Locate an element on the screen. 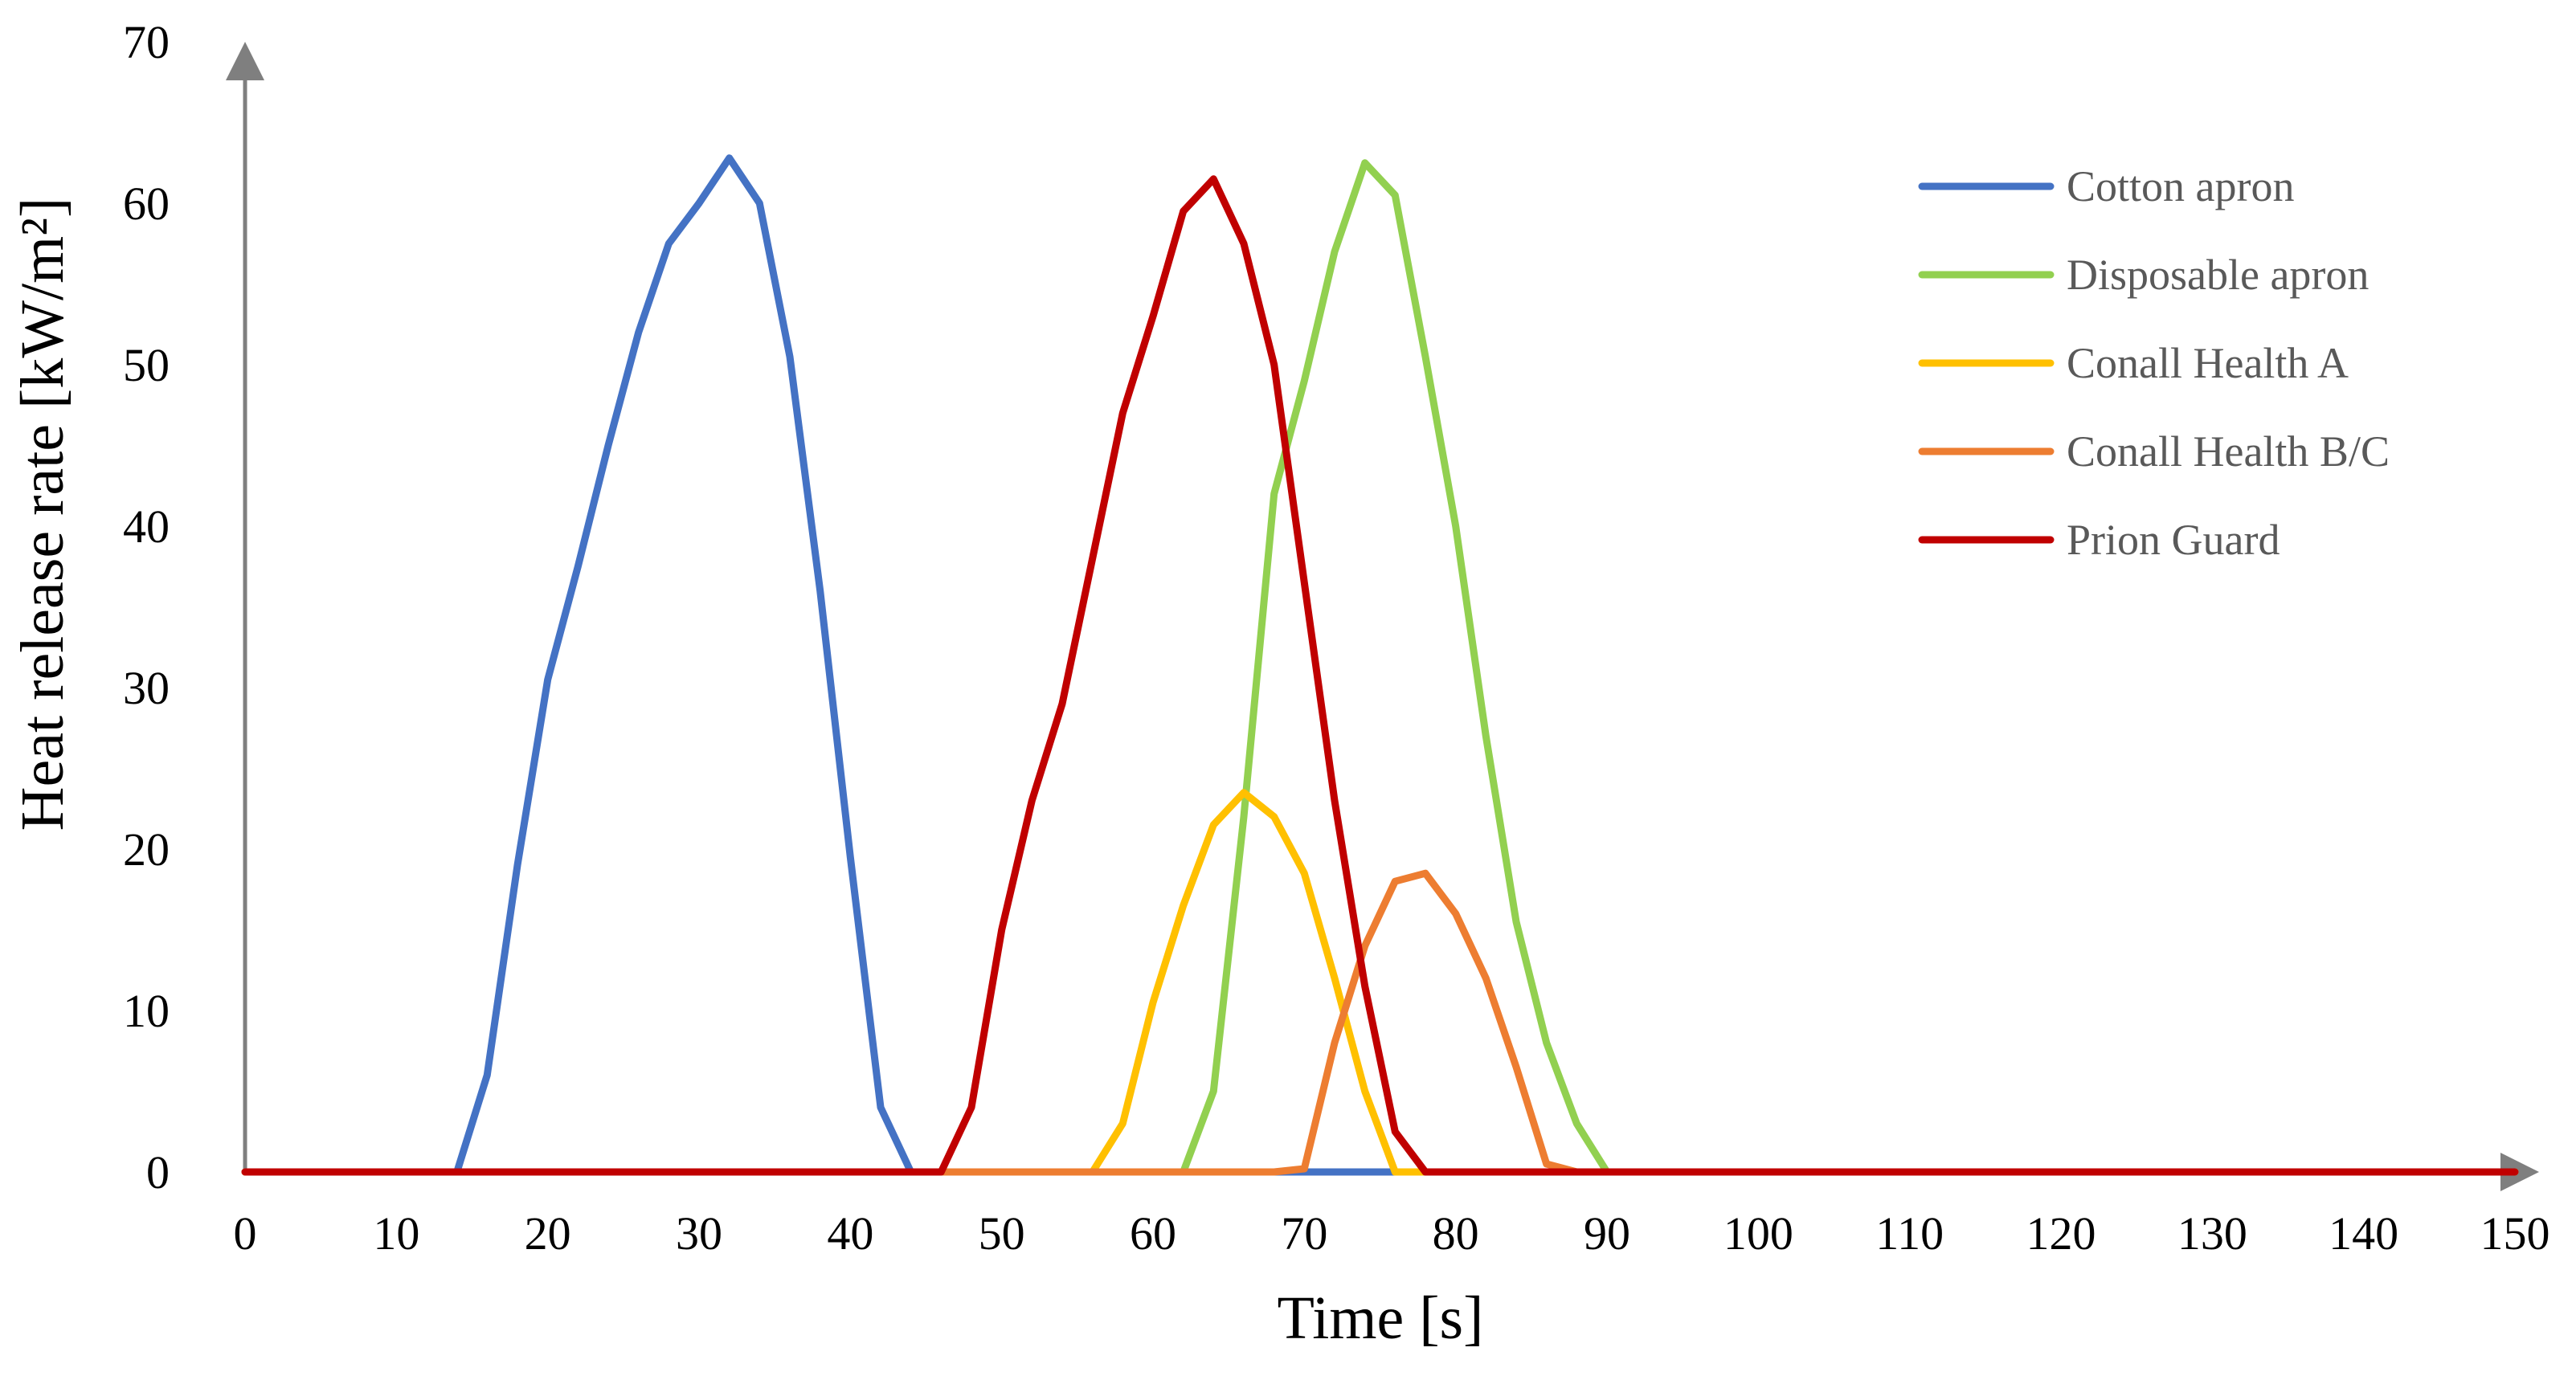 Image resolution: width=2576 pixels, height=1376 pixels. x-tick-label: 10 is located at coordinates (396, 1233).